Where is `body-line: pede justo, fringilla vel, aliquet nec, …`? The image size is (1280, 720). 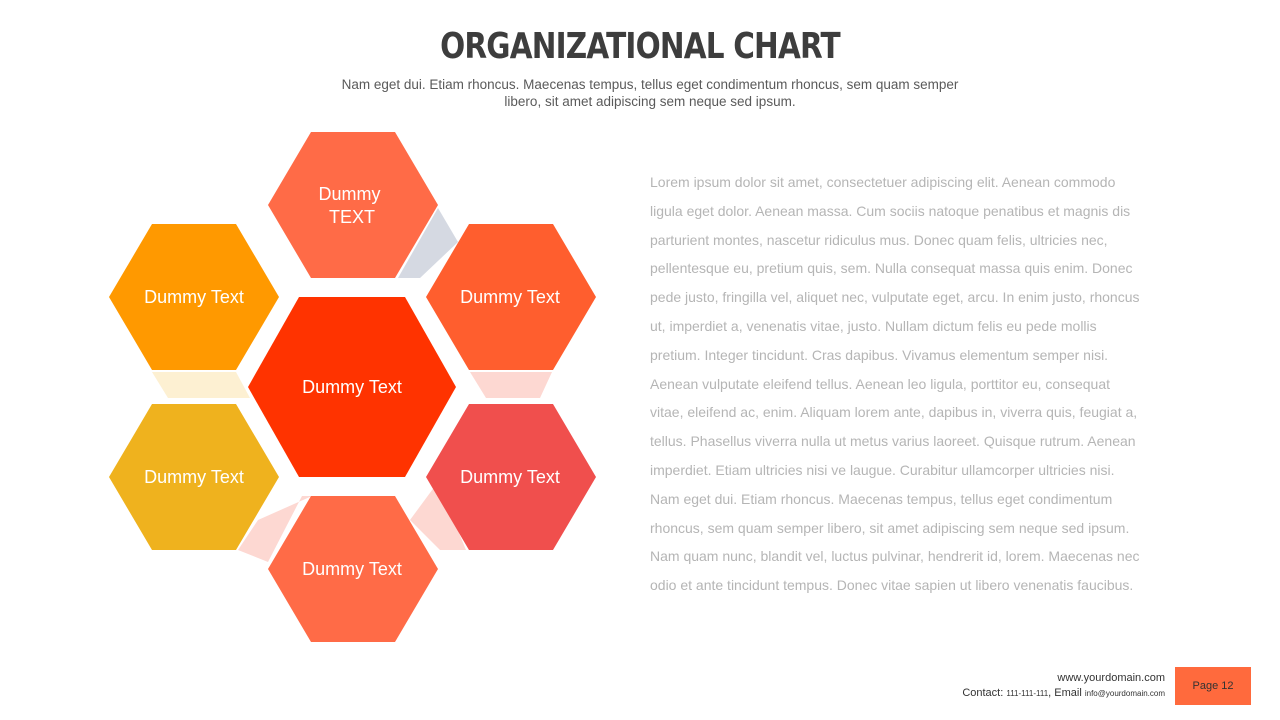
body-line: pede justo, fringilla vel, aliquet nec, … is located at coordinates (895, 297).